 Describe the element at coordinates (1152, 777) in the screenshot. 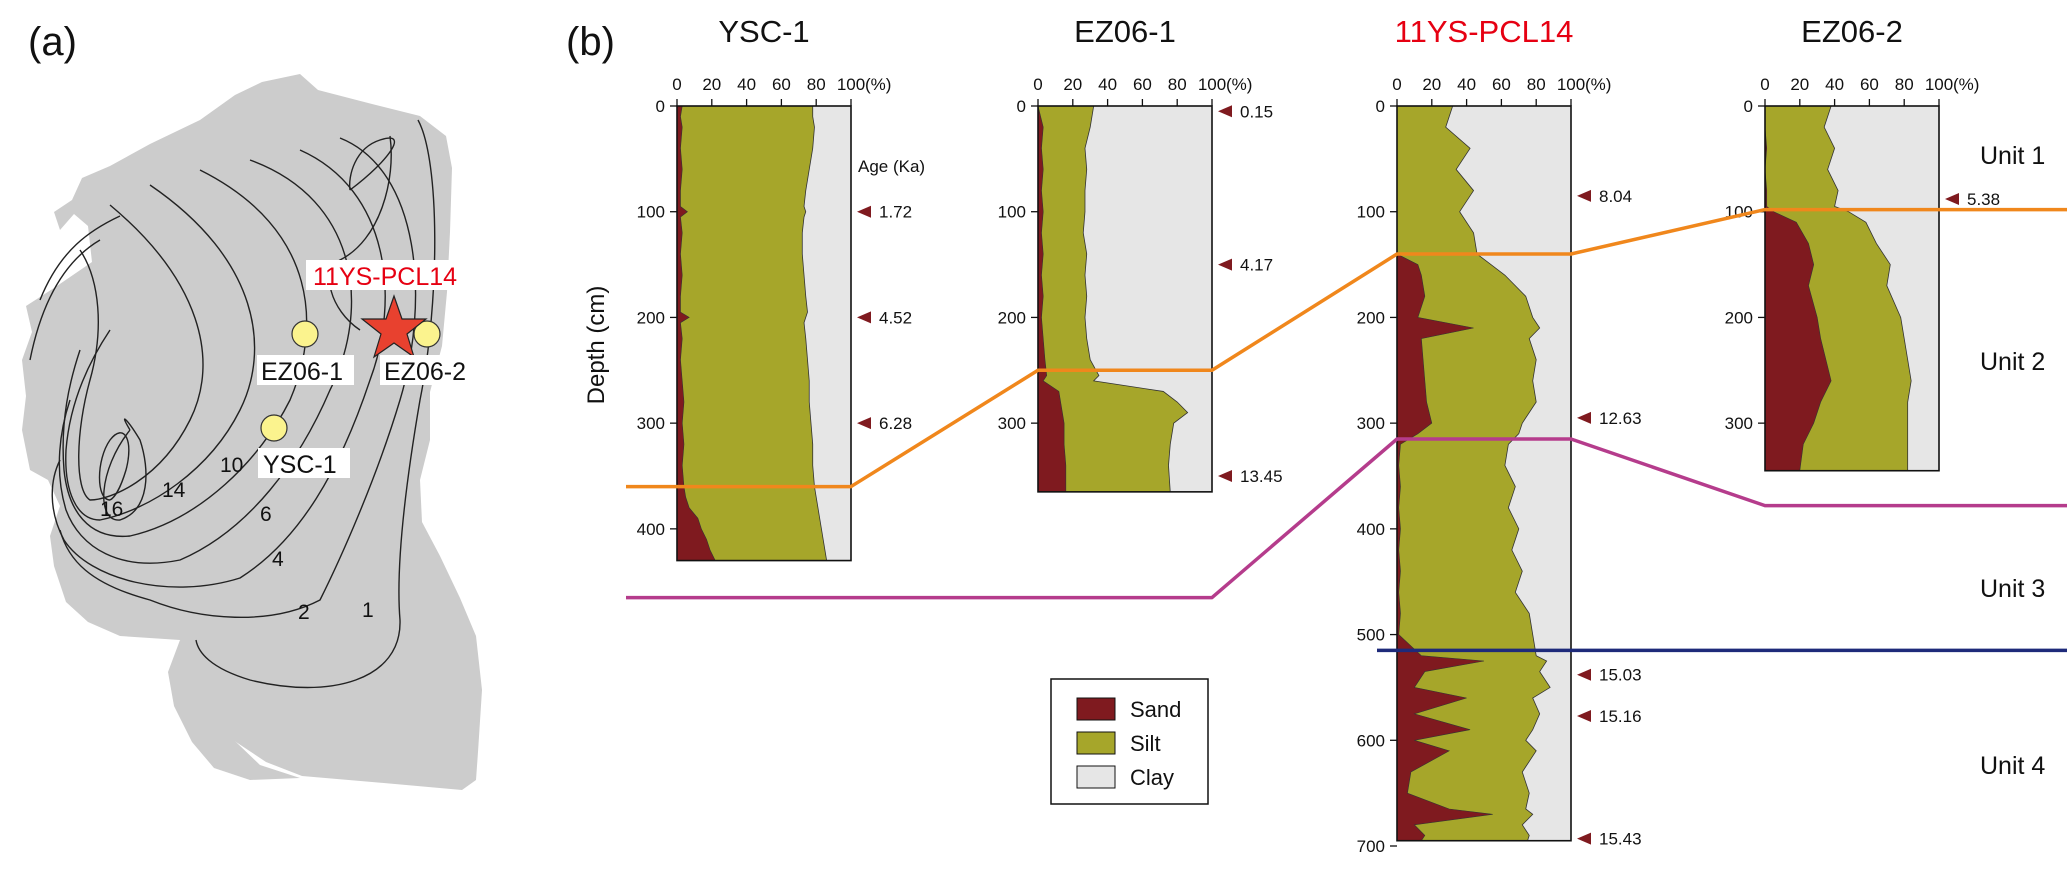

I see `legend-label-clay: Clay` at that location.